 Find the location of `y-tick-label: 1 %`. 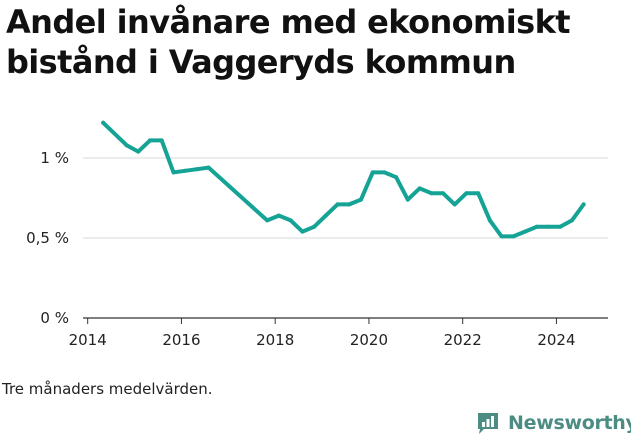

y-tick-label: 1 % is located at coordinates (54, 158).